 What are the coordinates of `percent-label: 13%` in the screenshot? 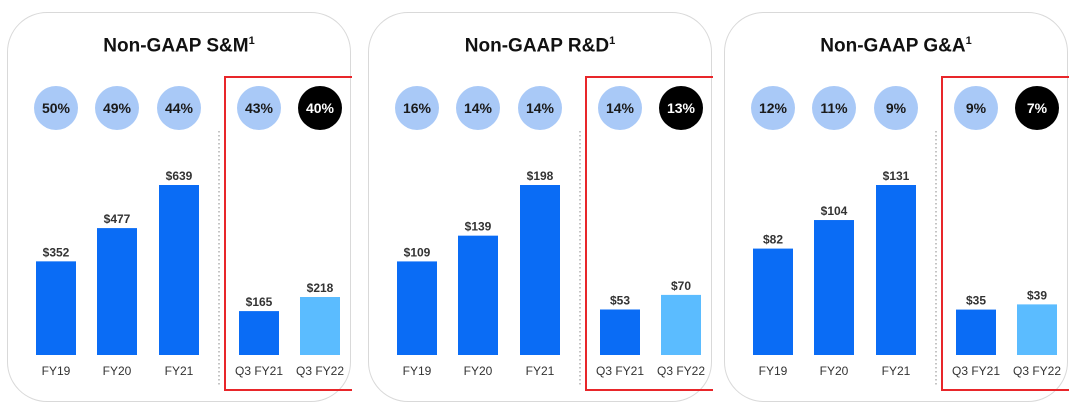 It's located at (681, 108).